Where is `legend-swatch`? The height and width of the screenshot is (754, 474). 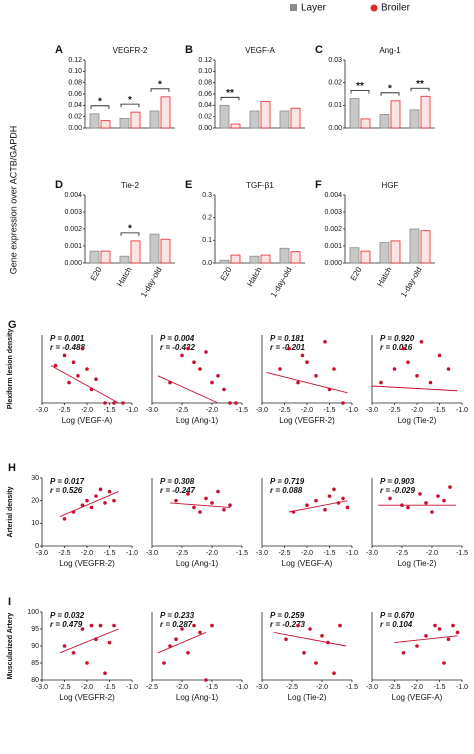
legend-swatch is located at coordinates (374, 8).